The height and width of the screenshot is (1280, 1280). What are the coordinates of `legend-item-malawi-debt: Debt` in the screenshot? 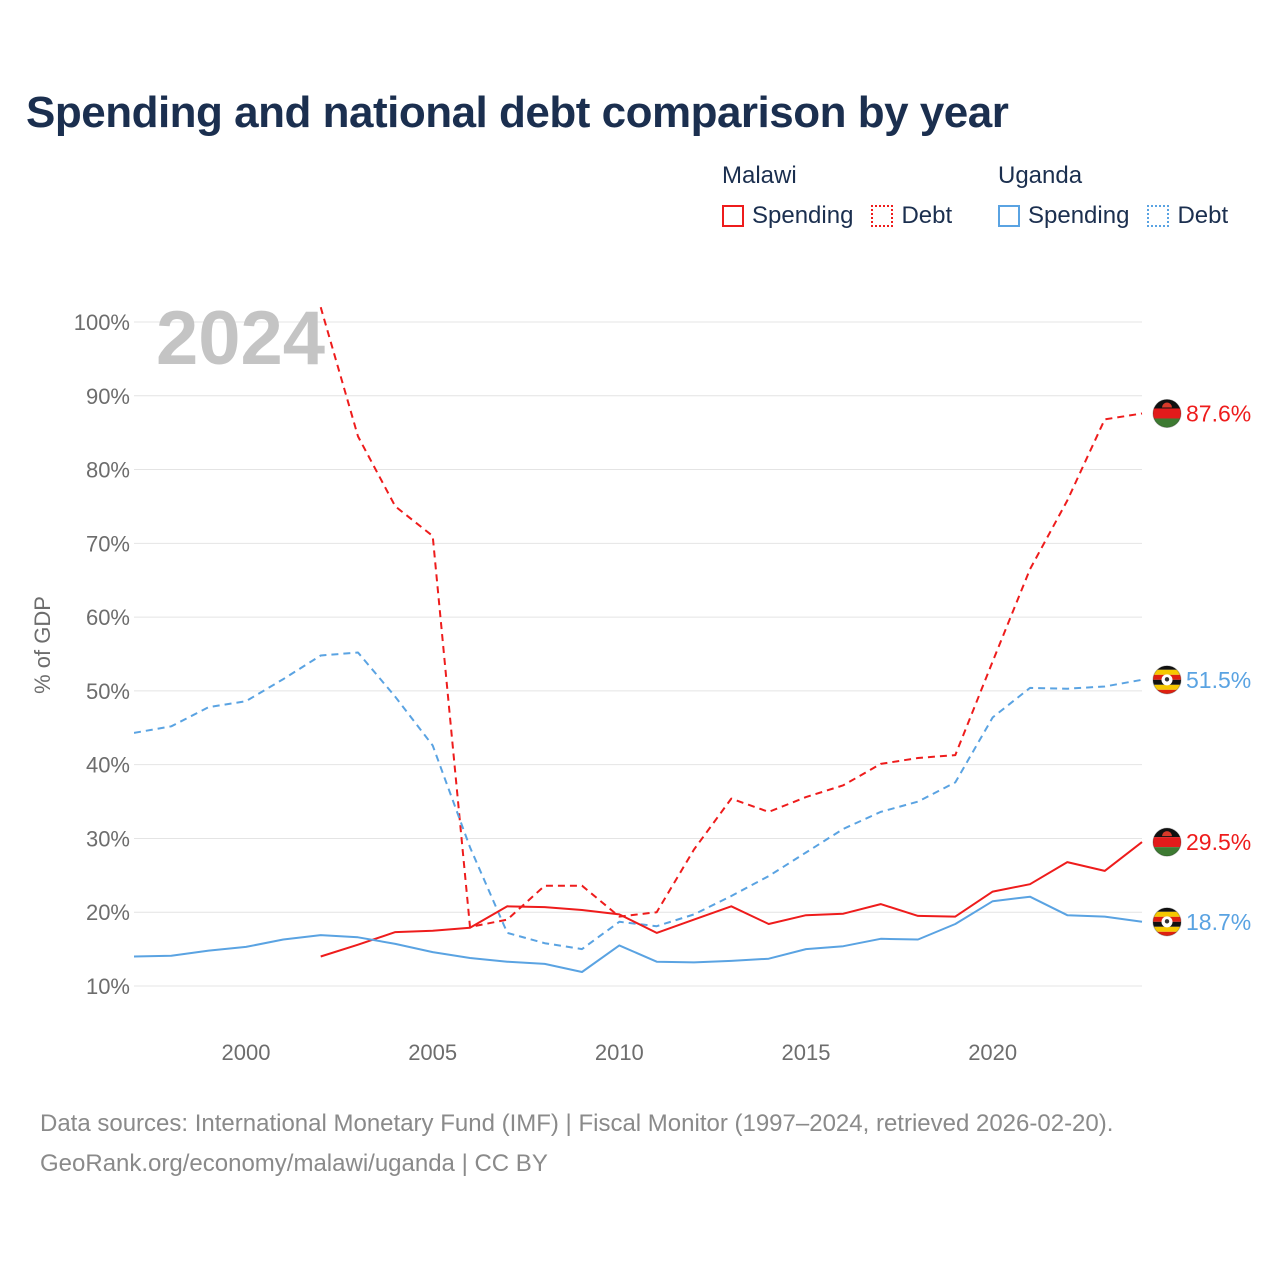 It's located at (911, 216).